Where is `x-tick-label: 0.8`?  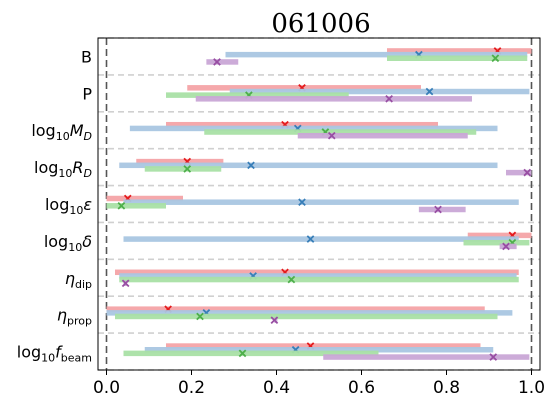
x-tick-label: 0.8 is located at coordinates (446, 388).